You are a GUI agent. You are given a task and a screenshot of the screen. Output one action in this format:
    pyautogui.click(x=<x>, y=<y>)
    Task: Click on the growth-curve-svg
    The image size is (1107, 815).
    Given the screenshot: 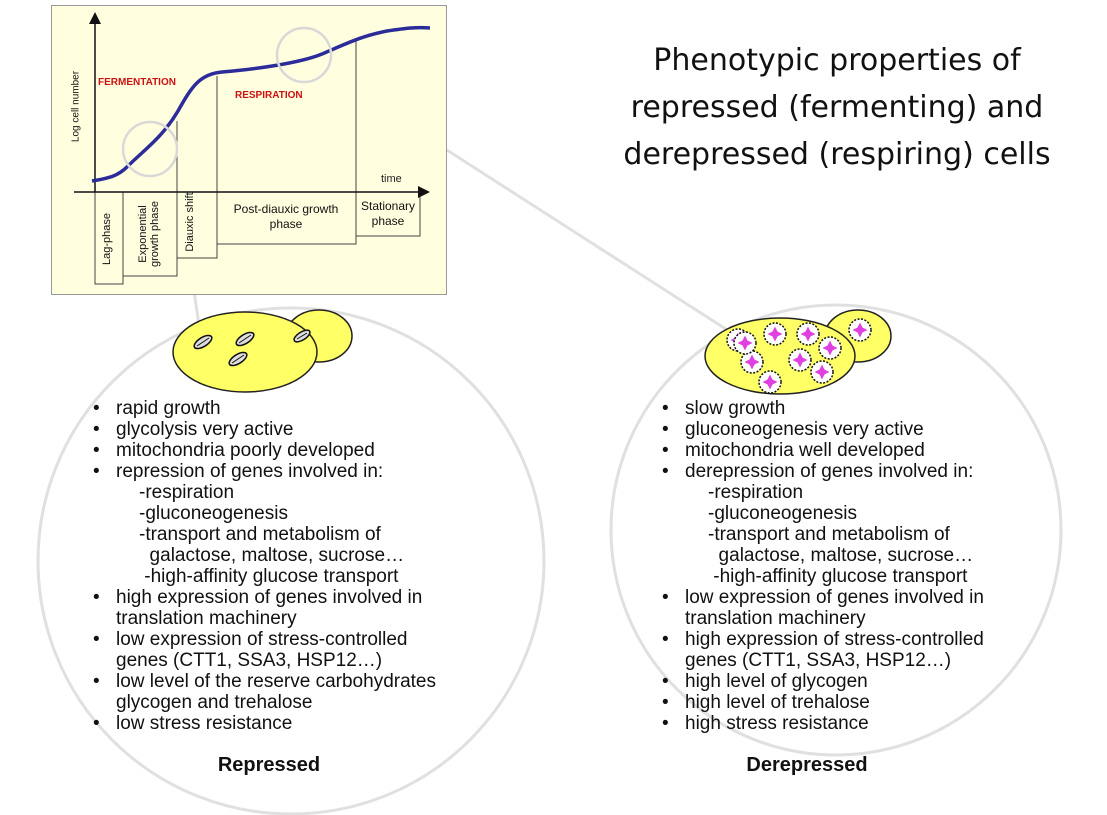 What is the action you would take?
    pyautogui.click(x=252, y=148)
    